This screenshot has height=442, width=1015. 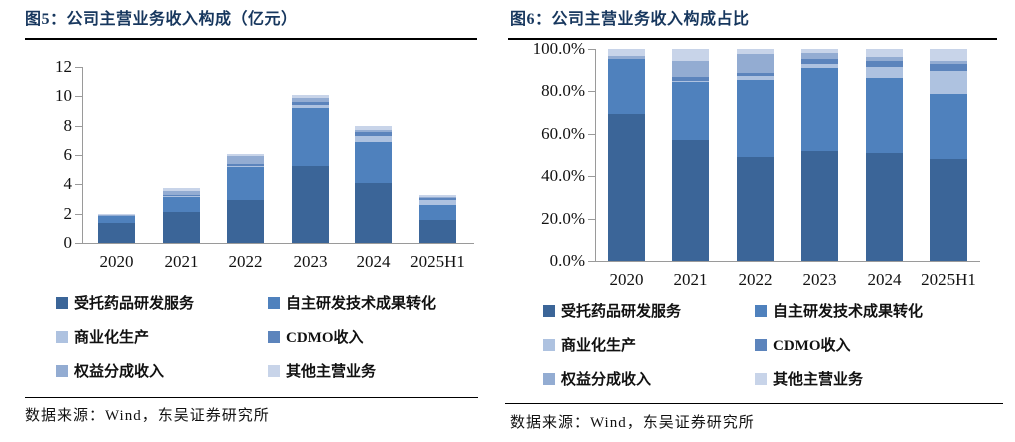 I want to click on legend-label: 受托药品研发服务, so click(x=621, y=312).